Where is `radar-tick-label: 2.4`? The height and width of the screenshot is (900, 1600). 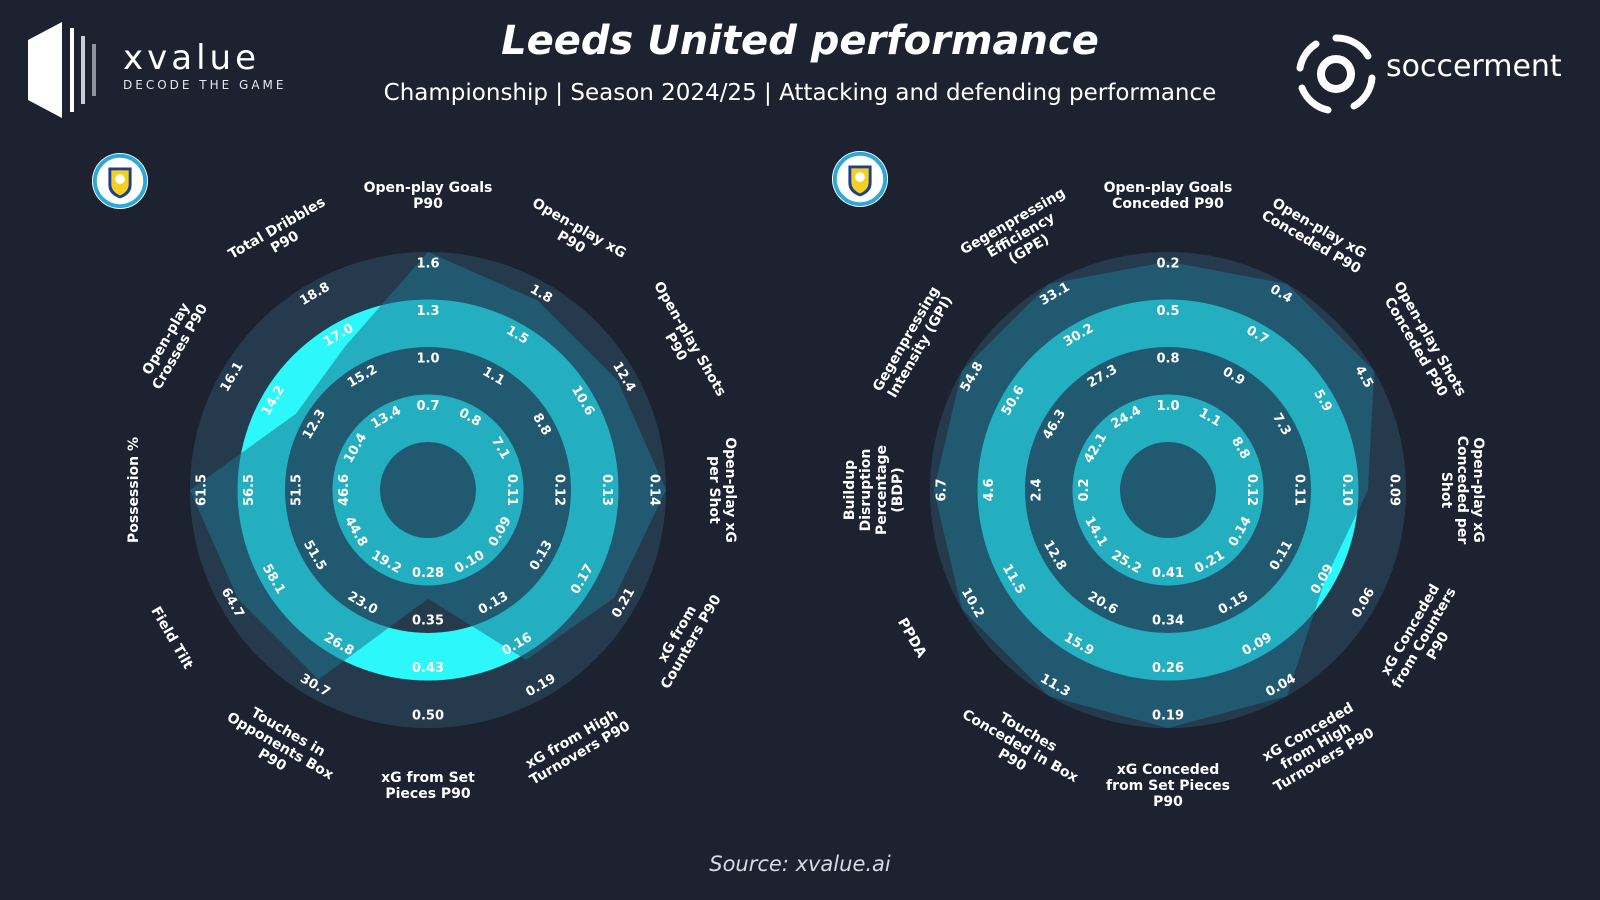 radar-tick-label: 2.4 is located at coordinates (1037, 489).